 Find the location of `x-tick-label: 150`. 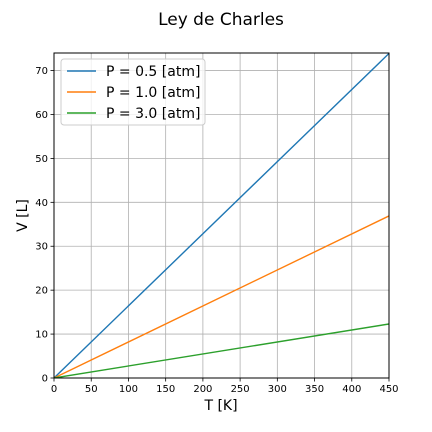

x-tick-label: 150 is located at coordinates (165, 389).